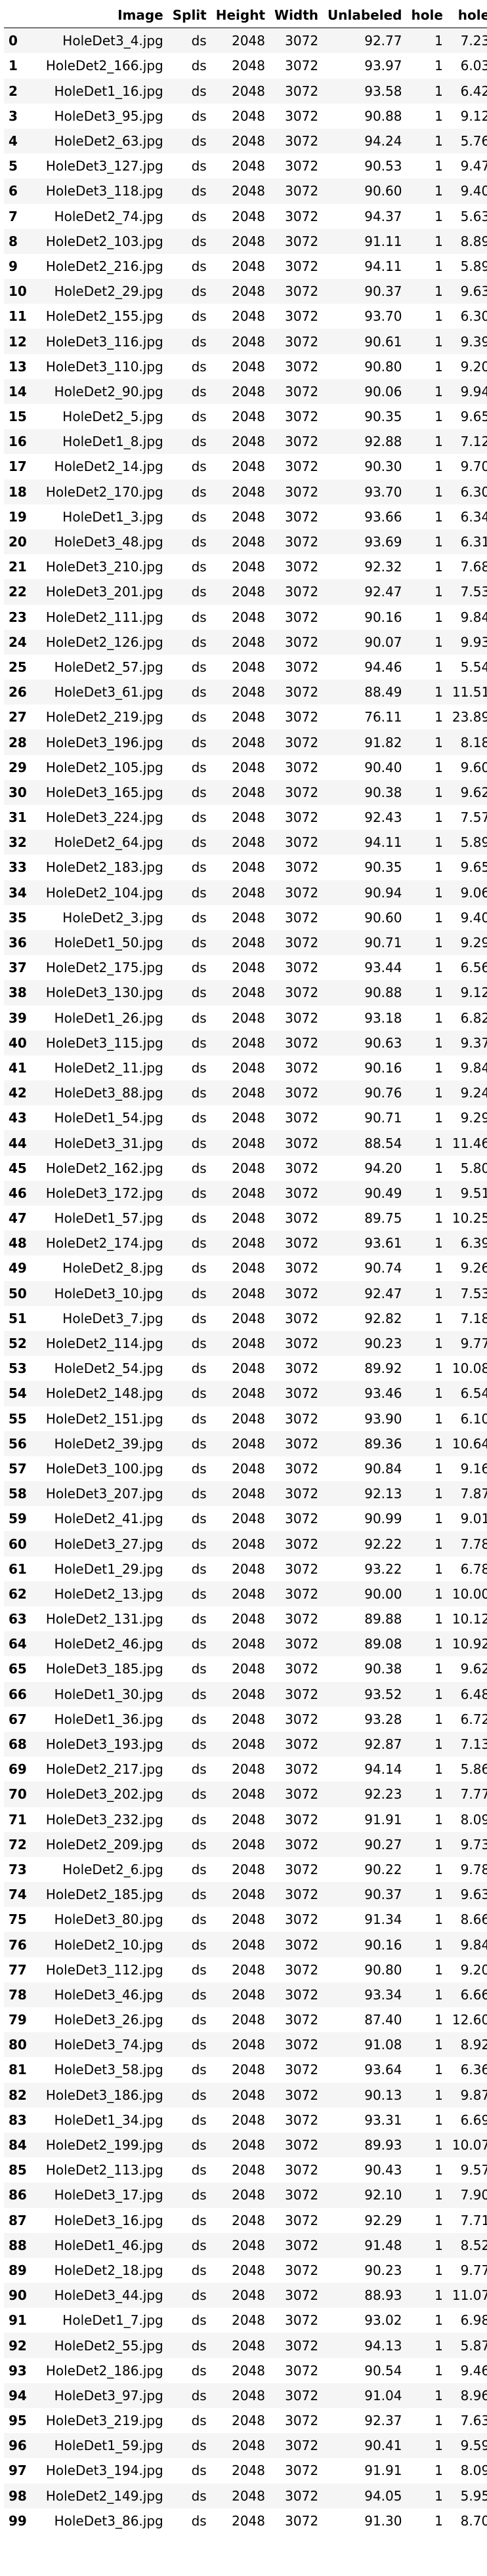 This screenshot has width=487, height=2576. What do you see at coordinates (18, 2220) in the screenshot?
I see `row-index: 87` at bounding box center [18, 2220].